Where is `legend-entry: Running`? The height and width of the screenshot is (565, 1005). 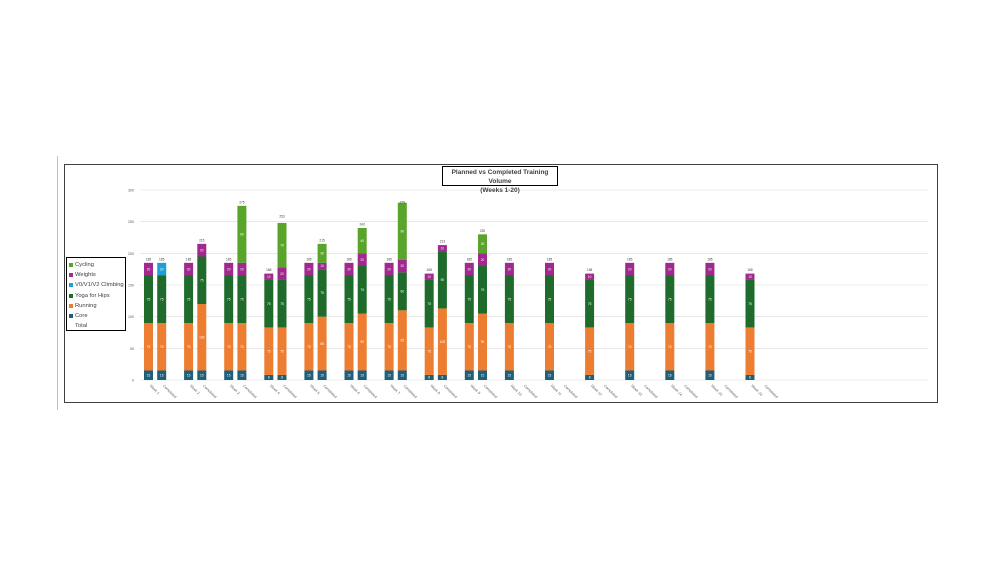 legend-entry: Running is located at coordinates (96, 306).